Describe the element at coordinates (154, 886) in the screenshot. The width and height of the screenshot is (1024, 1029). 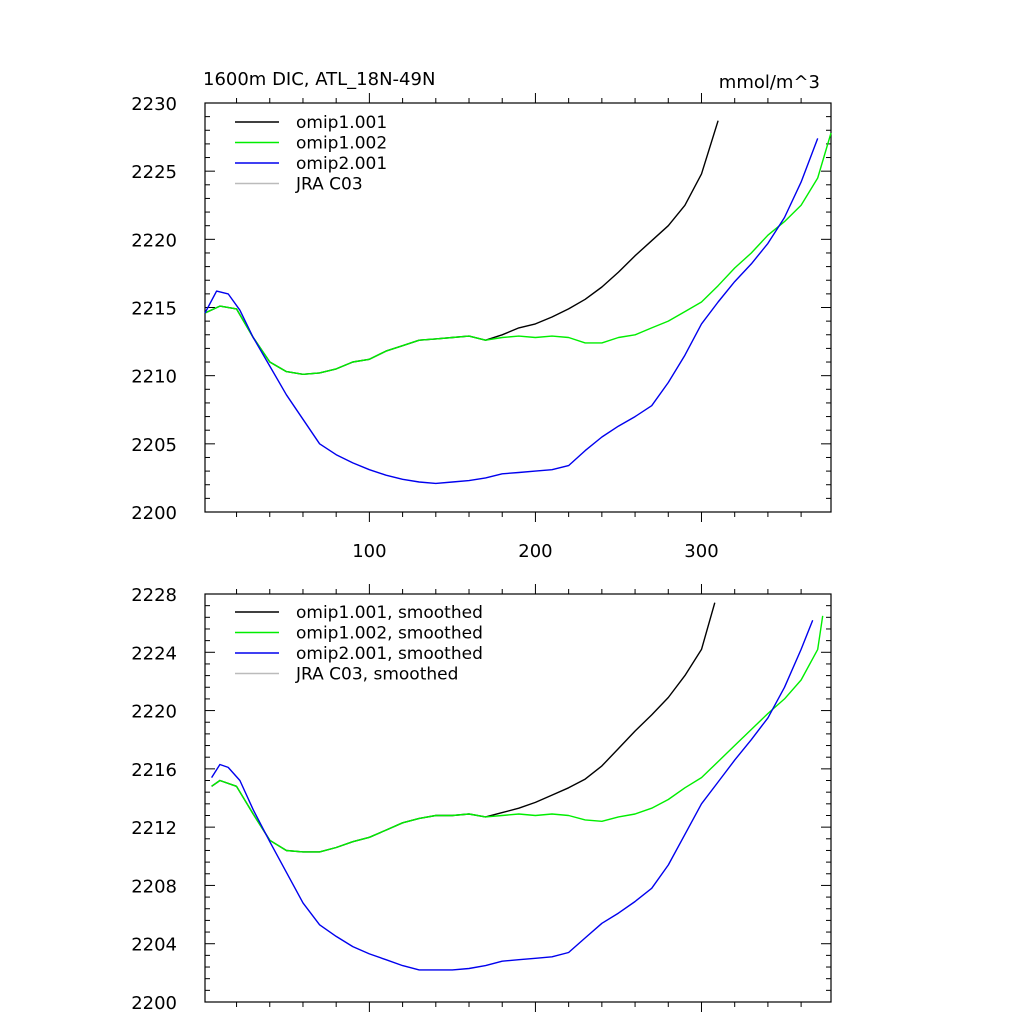
I see `y-tick-label: 2208` at that location.